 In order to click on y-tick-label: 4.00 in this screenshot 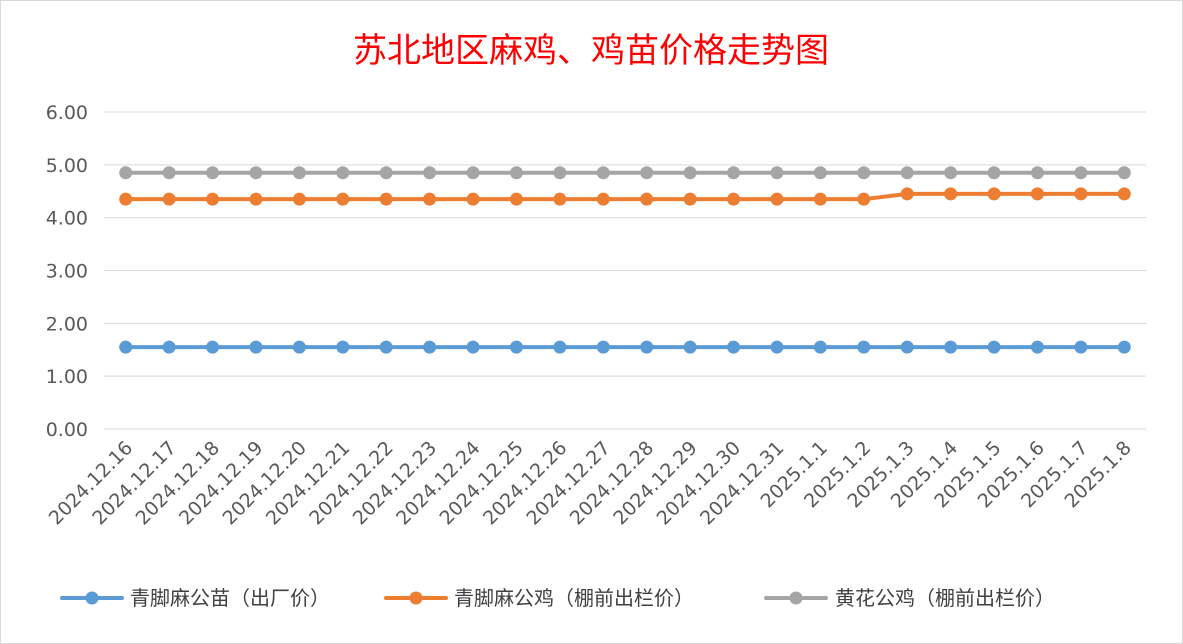, I will do `click(67, 219)`.